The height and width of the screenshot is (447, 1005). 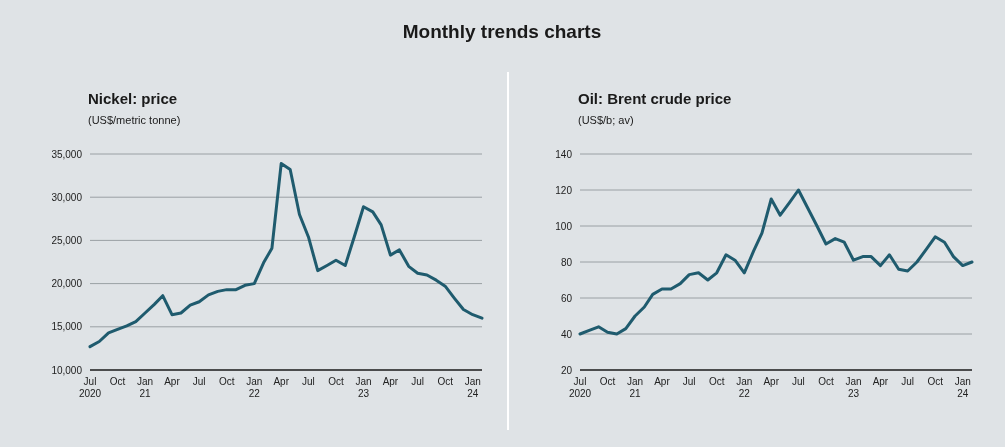 What do you see at coordinates (67, 370) in the screenshot?
I see `y-tick-label: 10,000` at bounding box center [67, 370].